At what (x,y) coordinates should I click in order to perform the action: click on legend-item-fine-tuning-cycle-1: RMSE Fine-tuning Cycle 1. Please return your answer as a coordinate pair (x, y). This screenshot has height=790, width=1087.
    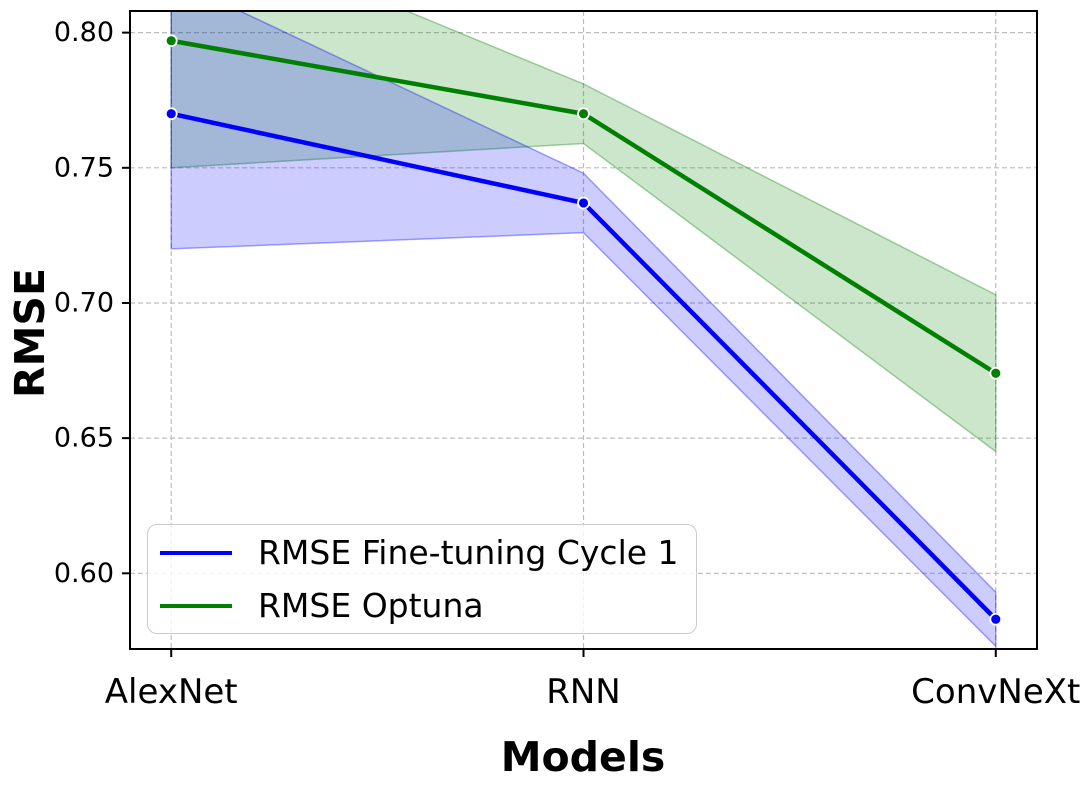
    Looking at the image, I should click on (422, 552).